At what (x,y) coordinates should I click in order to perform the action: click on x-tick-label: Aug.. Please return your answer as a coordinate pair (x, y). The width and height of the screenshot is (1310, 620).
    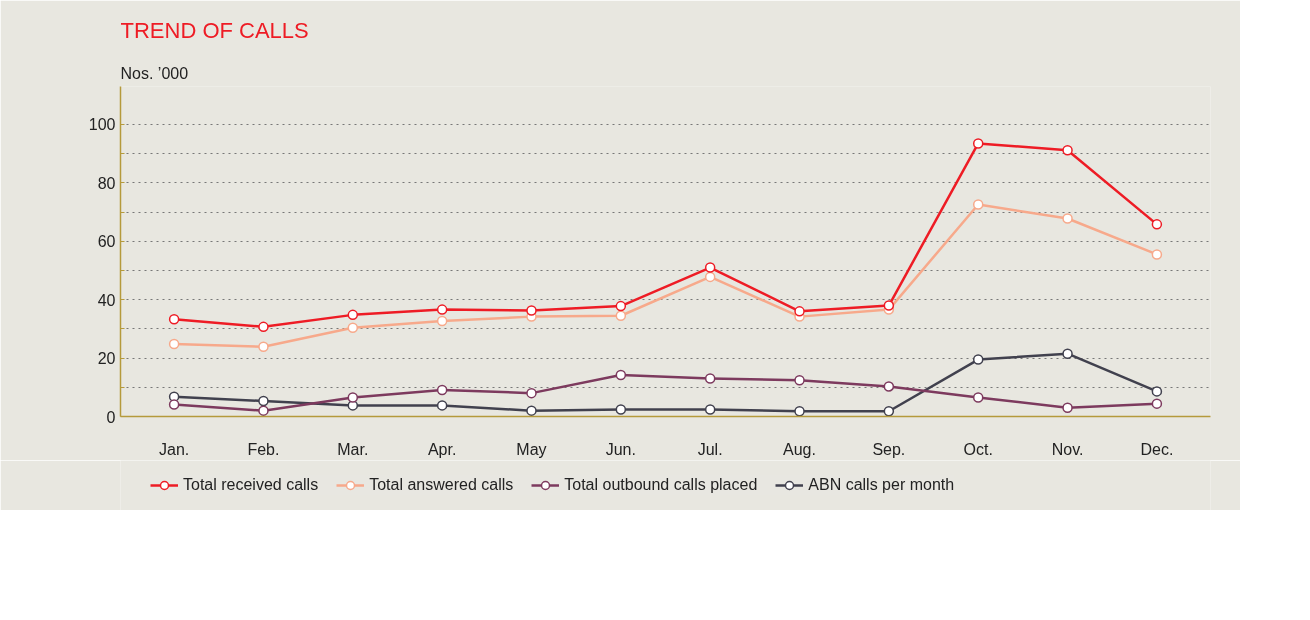
    Looking at the image, I should click on (799, 449).